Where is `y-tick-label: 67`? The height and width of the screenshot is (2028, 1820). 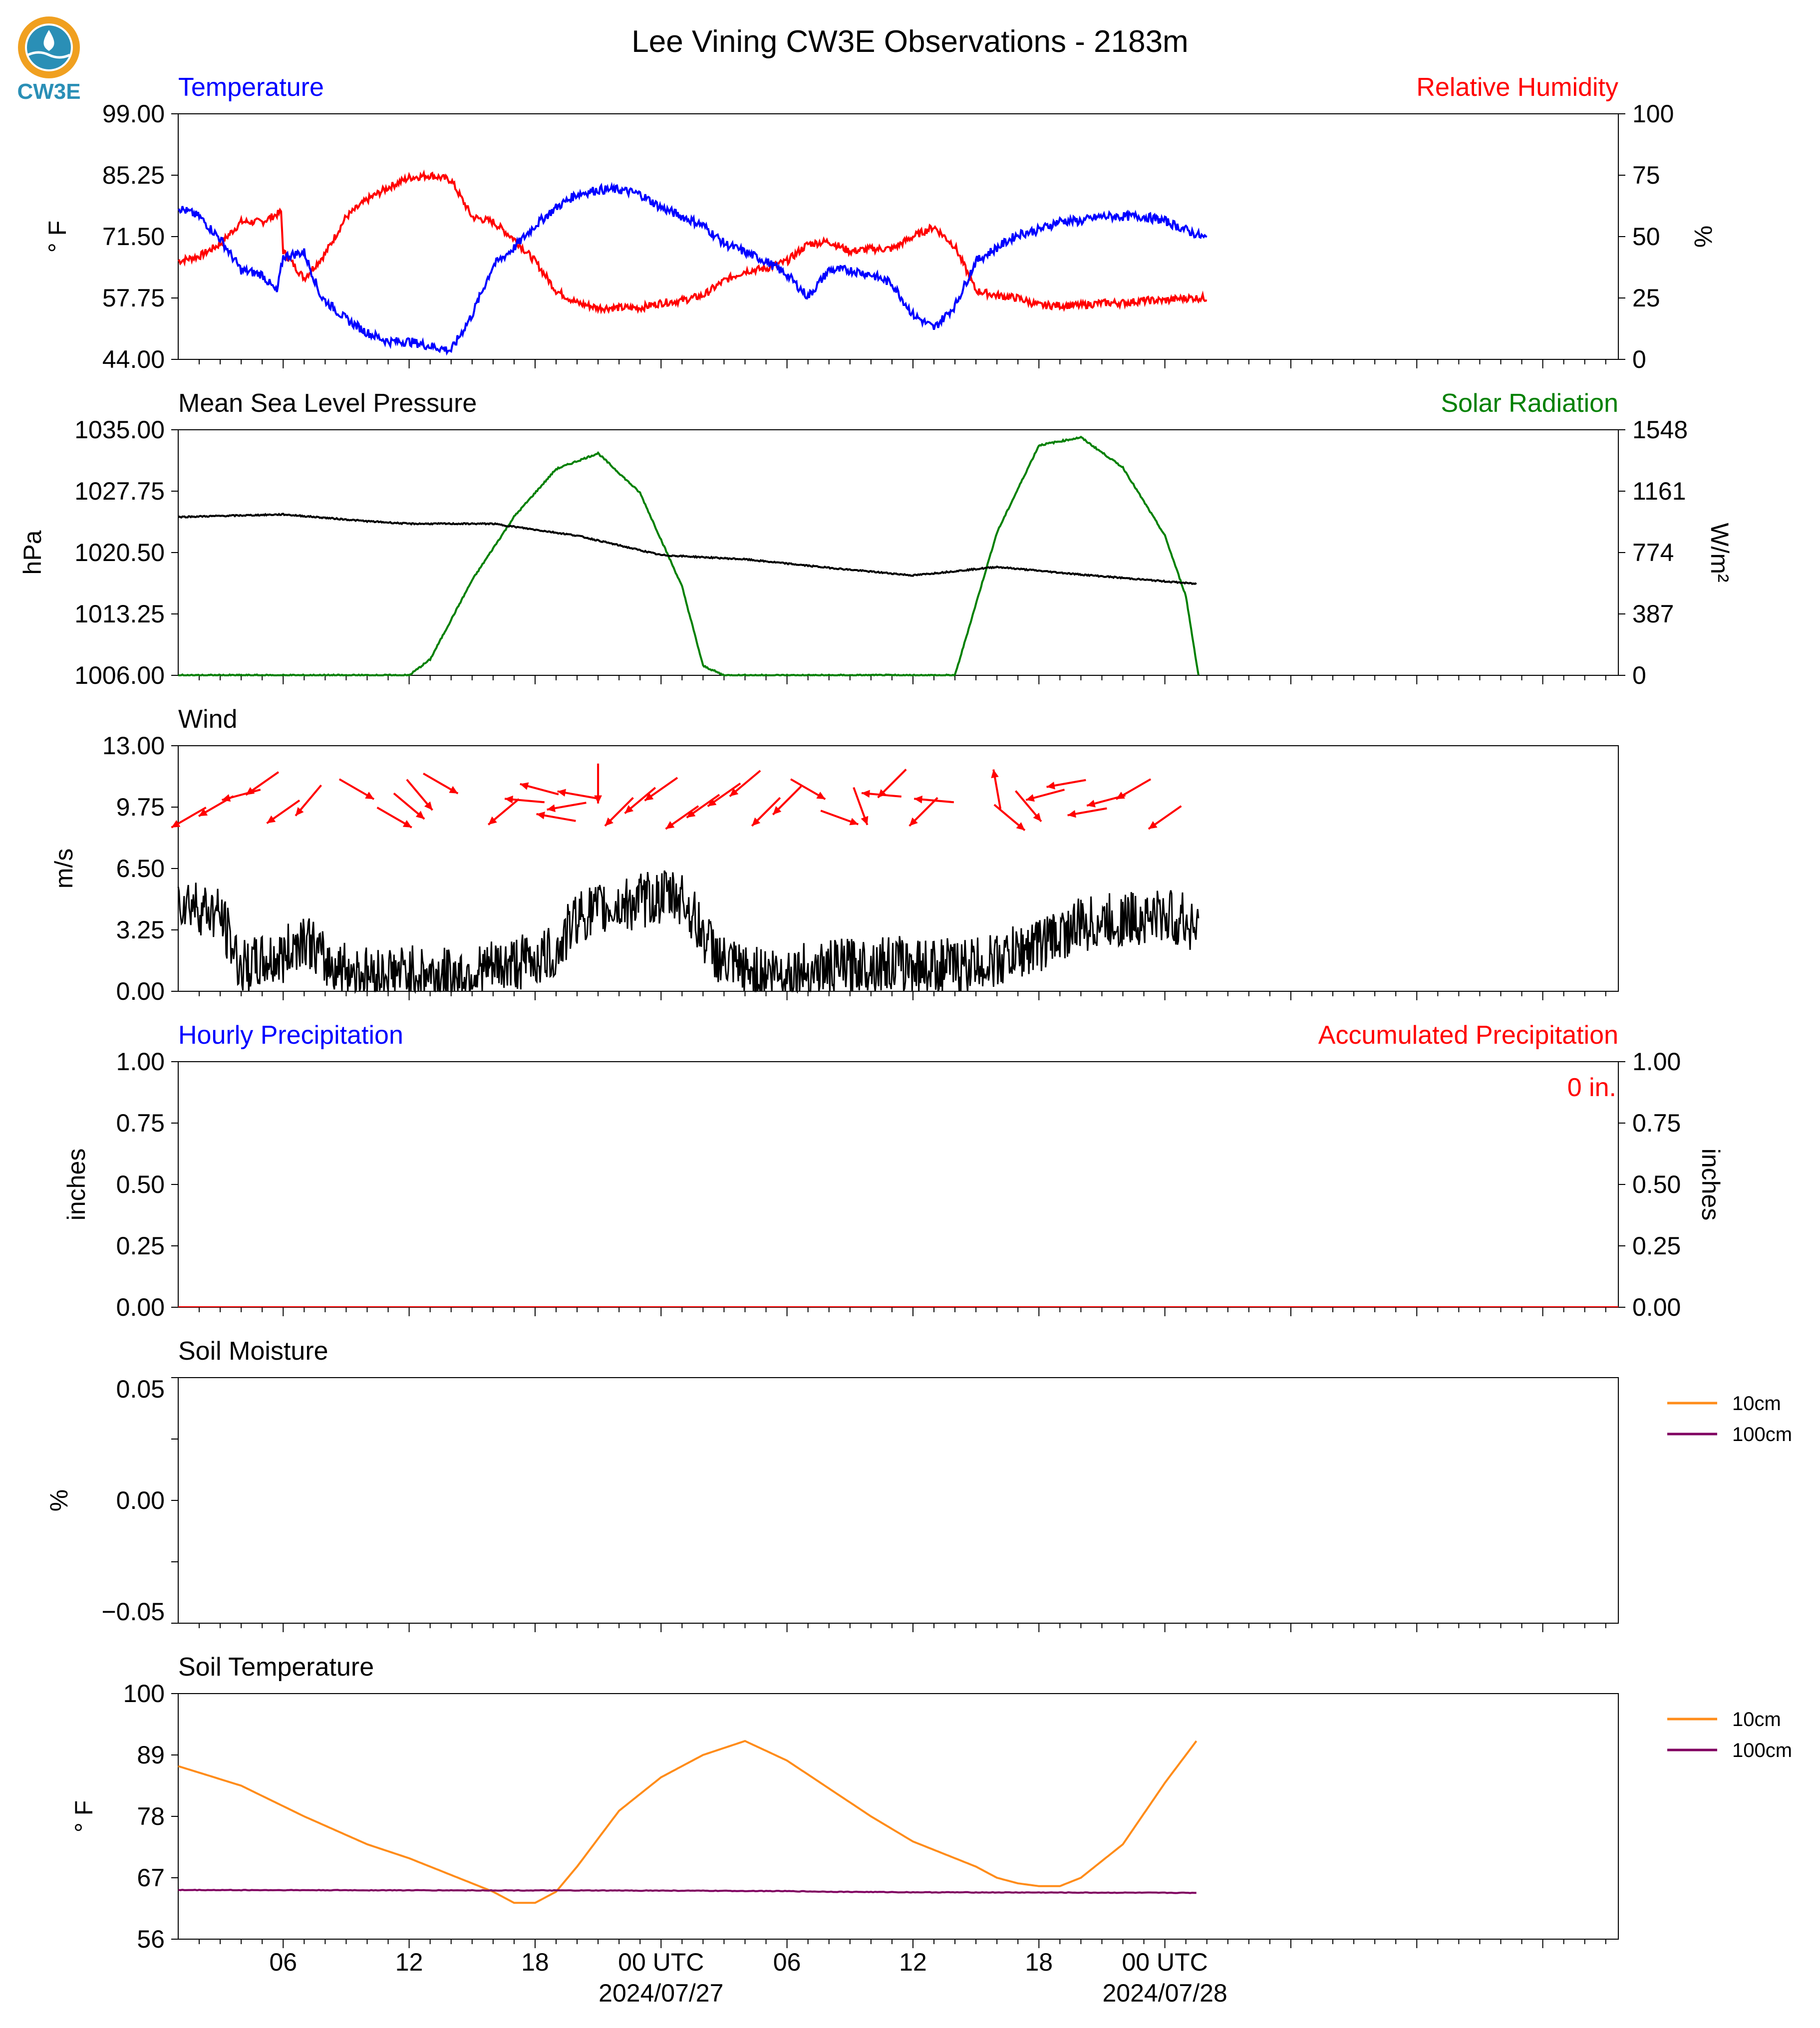 y-tick-label: 67 is located at coordinates (151, 1878).